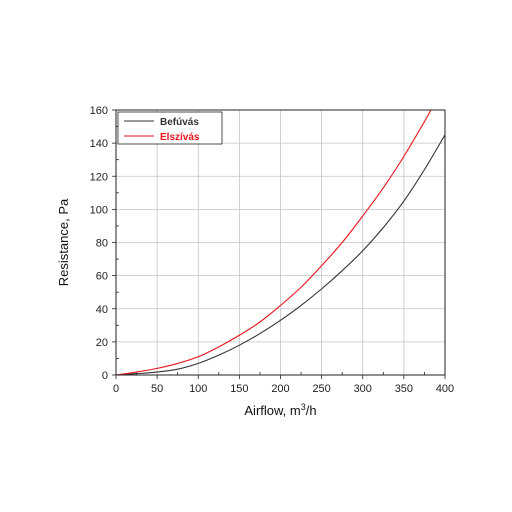 The width and height of the screenshot is (512, 512). What do you see at coordinates (99, 144) in the screenshot?
I see `y-tick-label: 140` at bounding box center [99, 144].